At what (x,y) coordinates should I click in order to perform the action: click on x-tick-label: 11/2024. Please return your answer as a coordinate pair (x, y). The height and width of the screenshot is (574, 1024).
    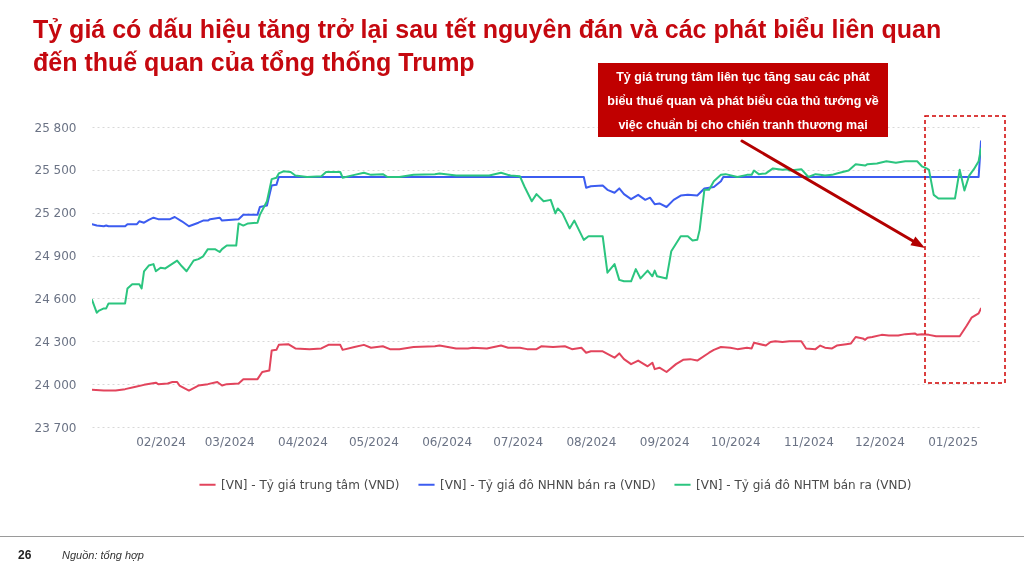
    Looking at the image, I should click on (808, 441).